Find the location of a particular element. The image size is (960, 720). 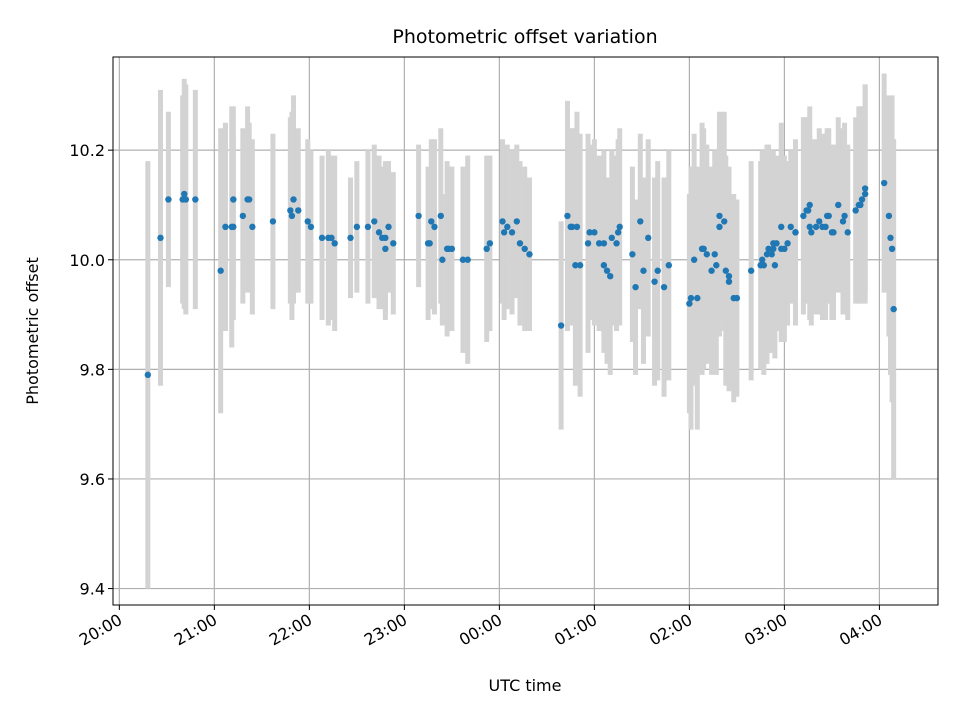

chart-title: Photometric offset variation is located at coordinates (524, 37).